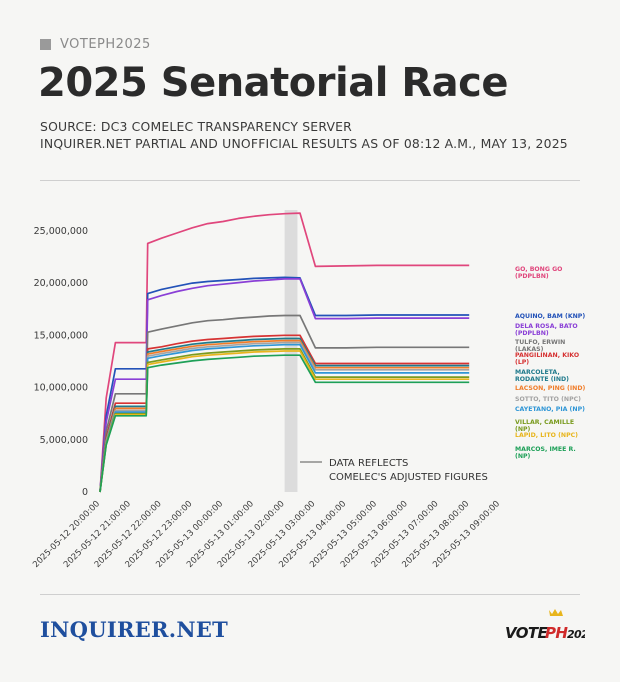 Image resolution: width=620 pixels, height=682 pixels. Describe the element at coordinates (134, 629) in the screenshot. I see `publisher-logo: INQUIRER.NET` at that location.